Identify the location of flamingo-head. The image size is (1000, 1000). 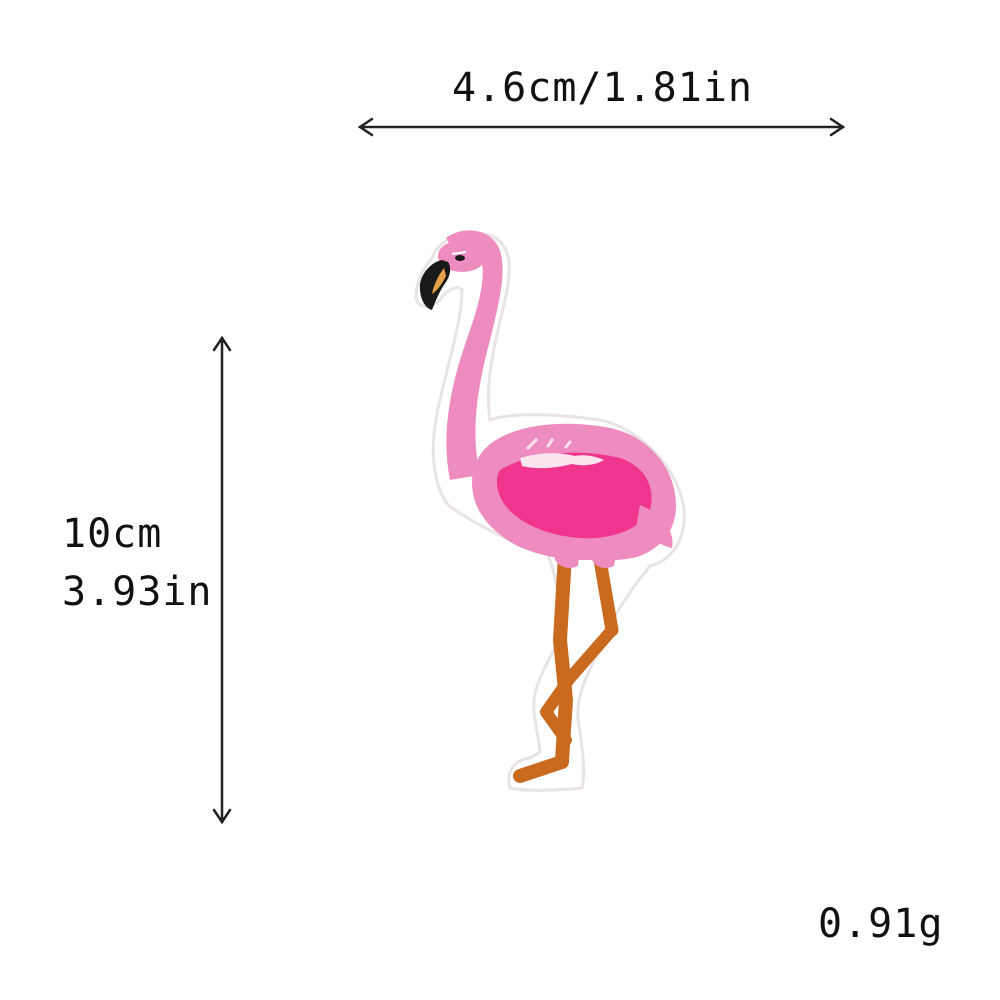
(462, 256).